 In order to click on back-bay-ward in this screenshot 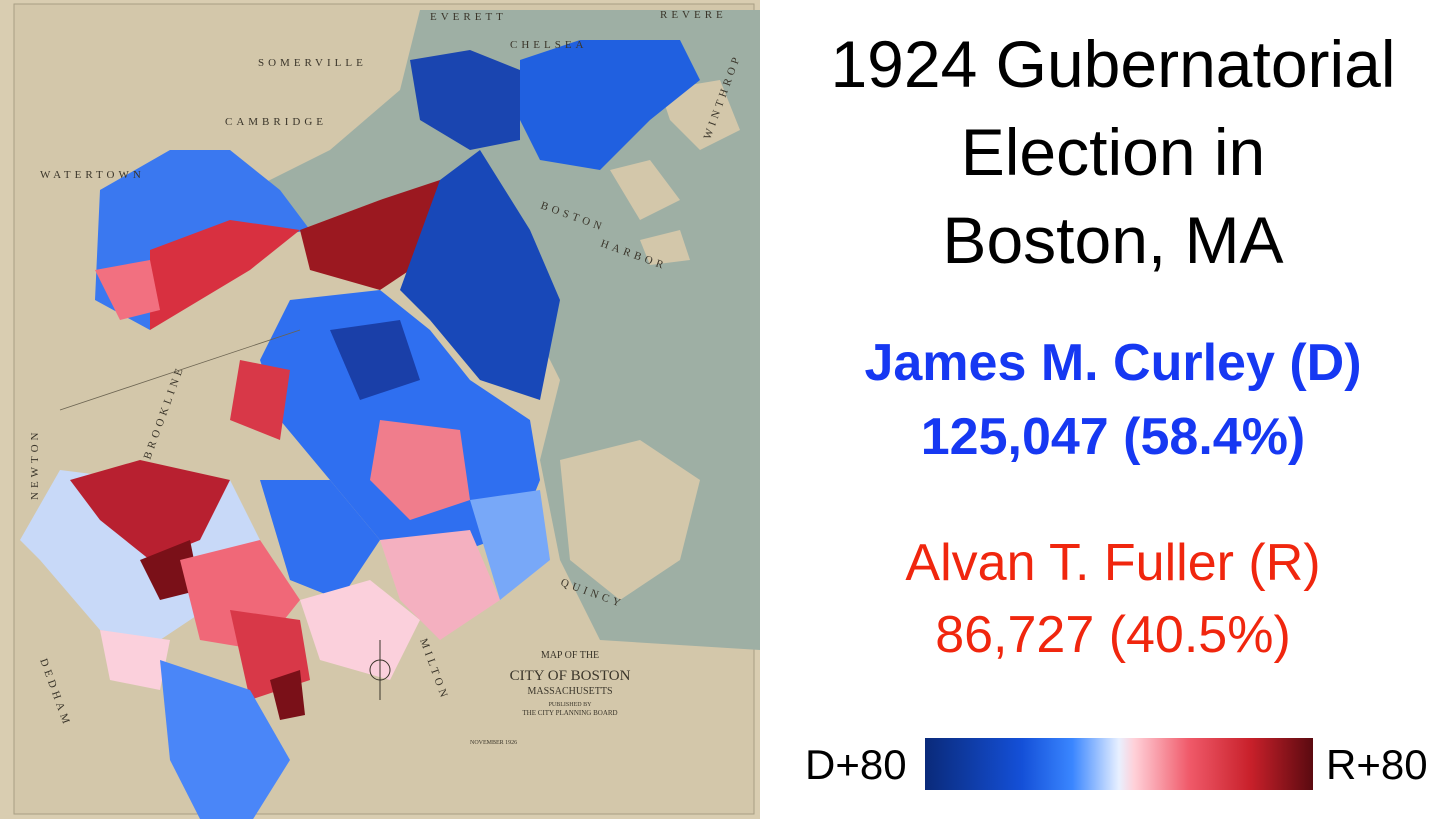, I will do `click(370, 235)`.